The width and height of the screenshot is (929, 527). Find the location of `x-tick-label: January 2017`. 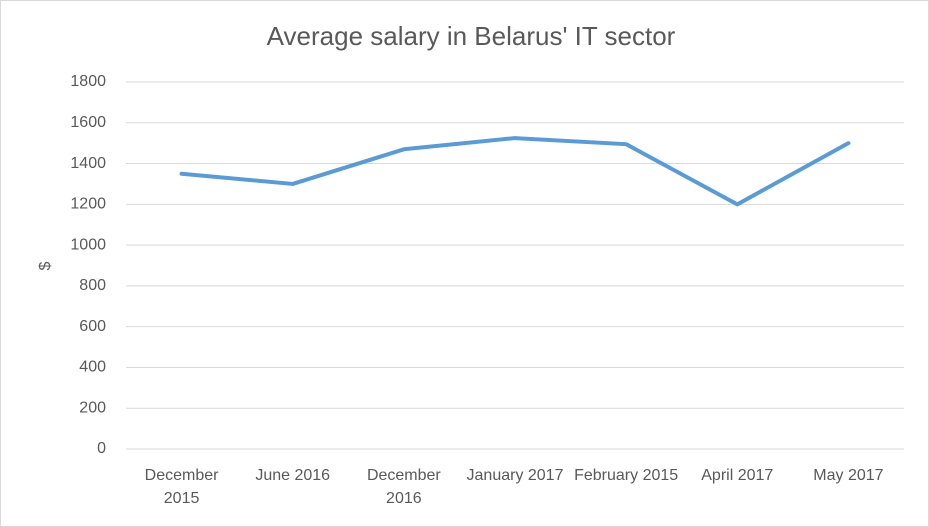

x-tick-label: January 2017 is located at coordinates (515, 475).